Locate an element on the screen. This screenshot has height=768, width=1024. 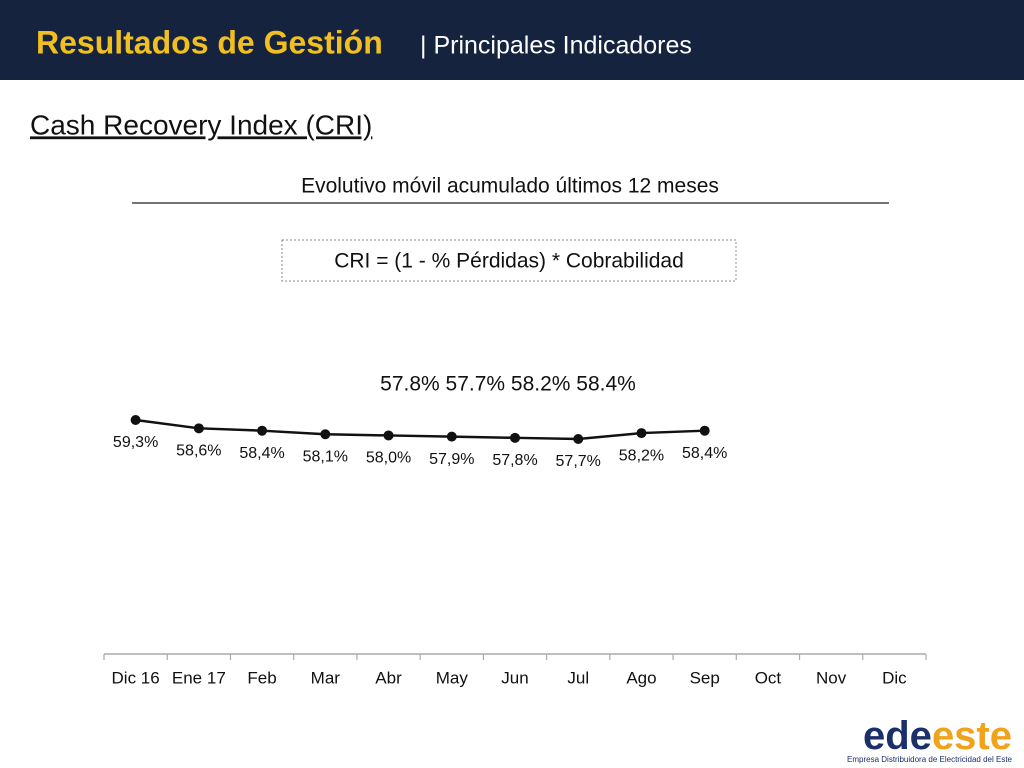
header-title: Resultados de Gestión is located at coordinates (209, 42).